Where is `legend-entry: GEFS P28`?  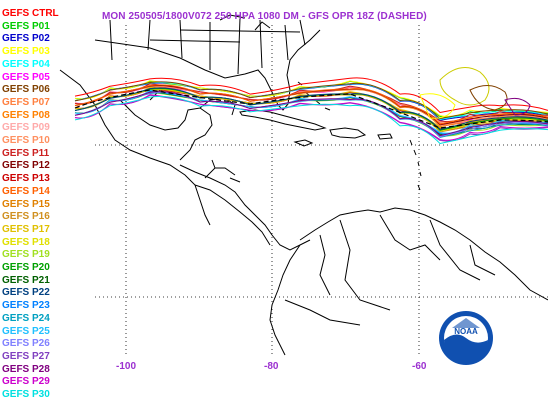
legend-entry: GEFS P28 is located at coordinates (26, 369).